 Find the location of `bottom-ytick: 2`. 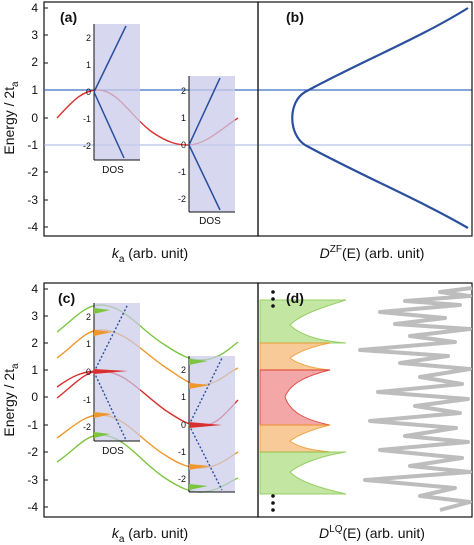

bottom-ytick: 2 is located at coordinates (34, 343).